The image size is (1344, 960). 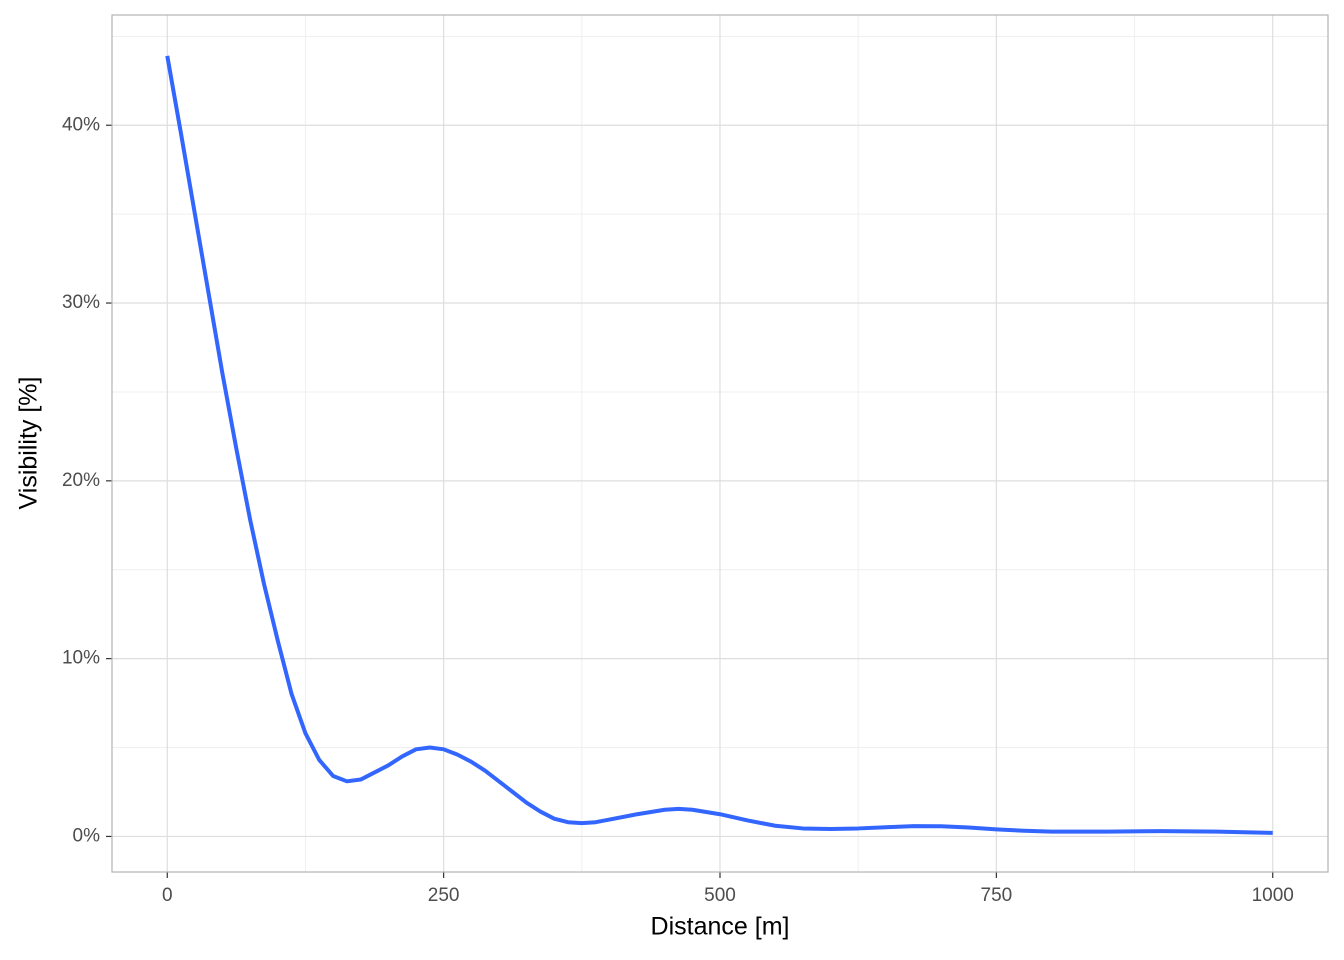 What do you see at coordinates (87, 835) in the screenshot?
I see `y-tick-label: 0%` at bounding box center [87, 835].